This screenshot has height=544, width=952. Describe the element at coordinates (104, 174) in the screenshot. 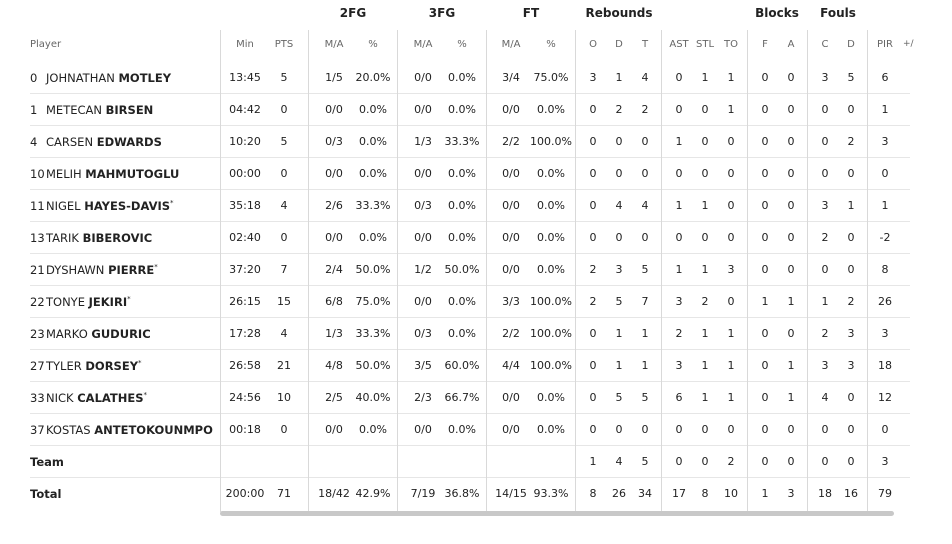

I see `player-name: 10MELIH MAHMUTOGLU` at that location.